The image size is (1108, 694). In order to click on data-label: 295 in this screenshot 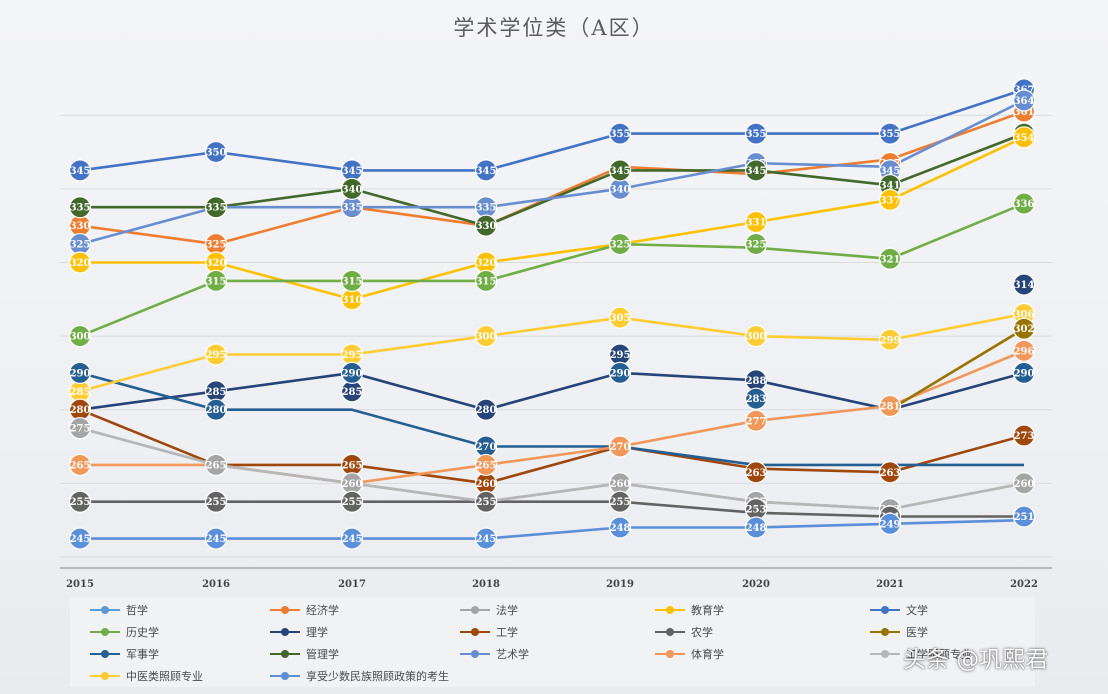, I will do `click(620, 355)`.